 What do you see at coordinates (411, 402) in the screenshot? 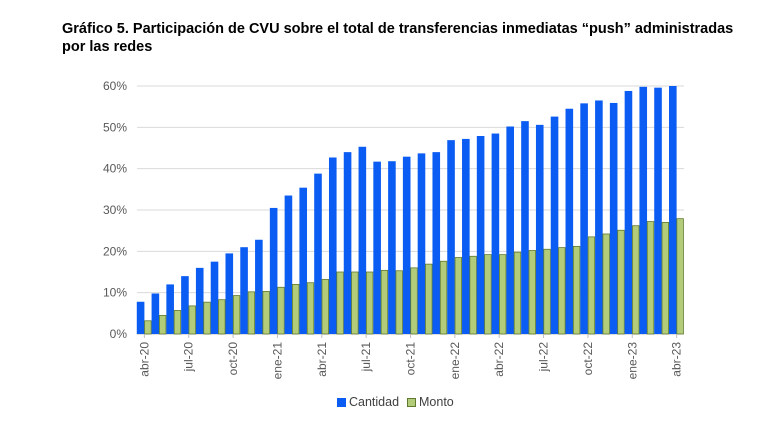
I see `legend-swatch-monto` at bounding box center [411, 402].